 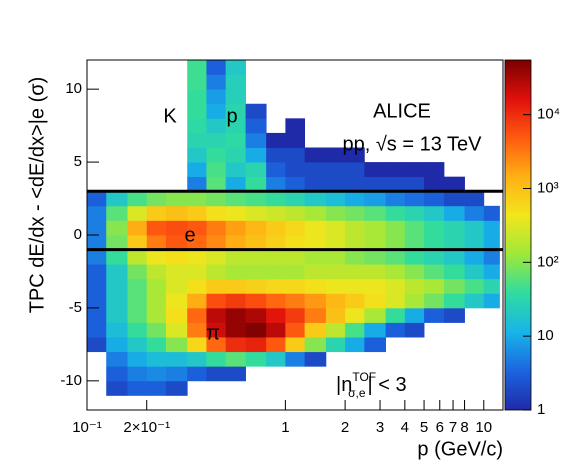 I want to click on z-tick-label: 1, so click(x=541, y=409).